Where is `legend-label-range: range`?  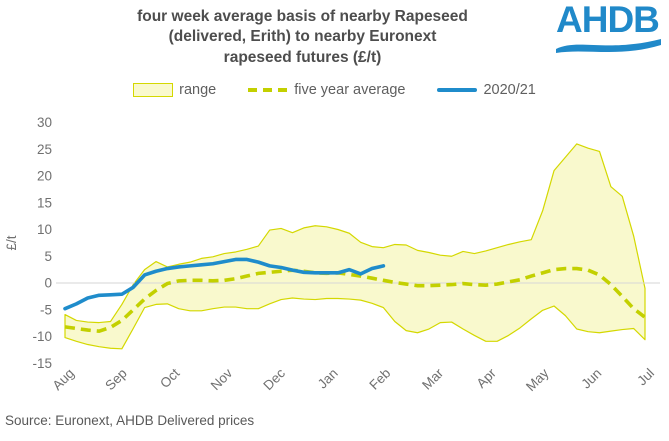
legend-label-range: range is located at coordinates (198, 90).